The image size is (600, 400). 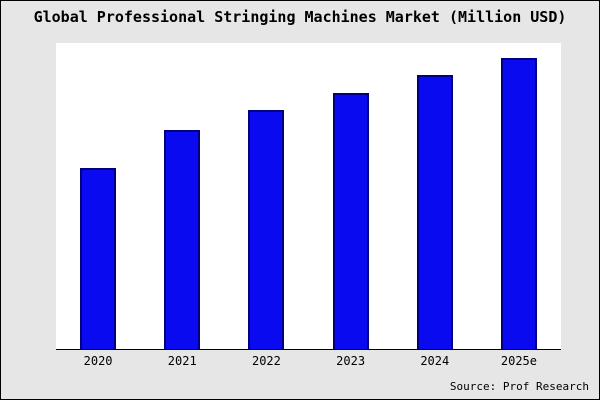 I want to click on x-tick-label: 2024, so click(x=435, y=361).